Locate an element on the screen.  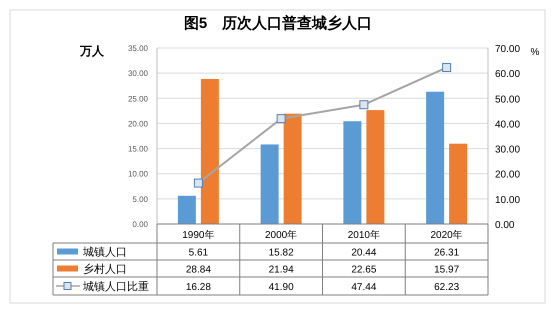
data-label: 5.61 is located at coordinates (198, 253).